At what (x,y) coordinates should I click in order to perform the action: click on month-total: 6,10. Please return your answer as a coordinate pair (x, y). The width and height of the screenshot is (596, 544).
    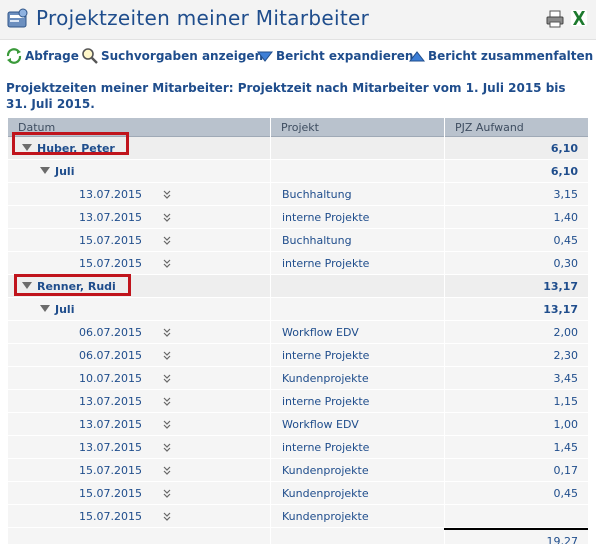
    Looking at the image, I should click on (564, 171).